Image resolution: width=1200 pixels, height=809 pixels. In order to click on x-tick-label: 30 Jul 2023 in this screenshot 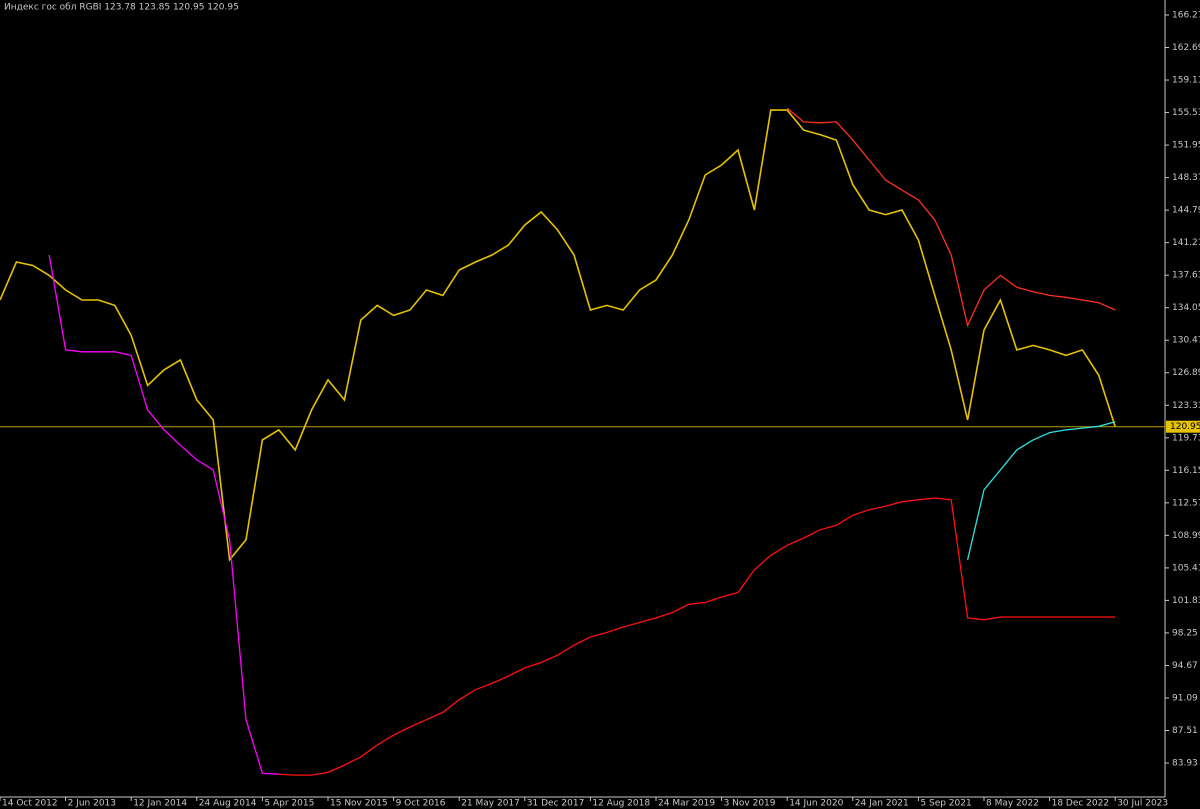, I will do `click(1142, 804)`.